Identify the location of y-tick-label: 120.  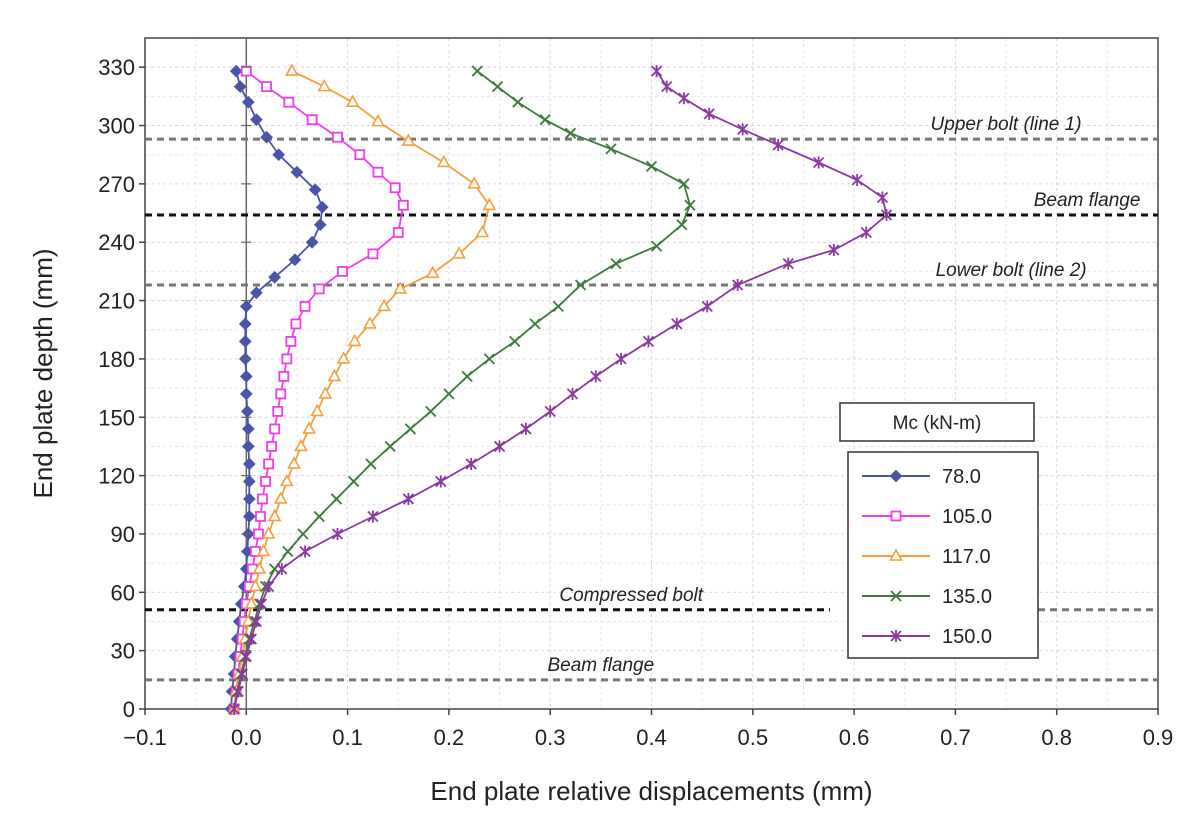
(116, 476).